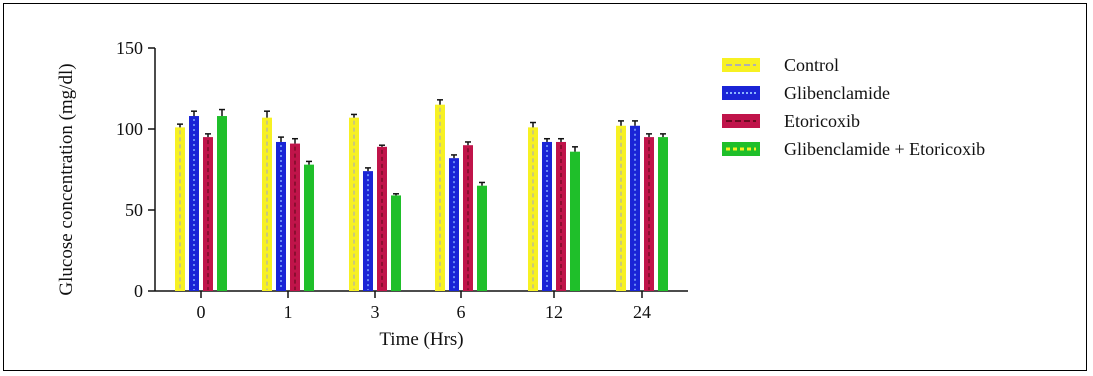 The height and width of the screenshot is (376, 1093). Describe the element at coordinates (288, 312) in the screenshot. I see `x-tick-label: 1` at that location.